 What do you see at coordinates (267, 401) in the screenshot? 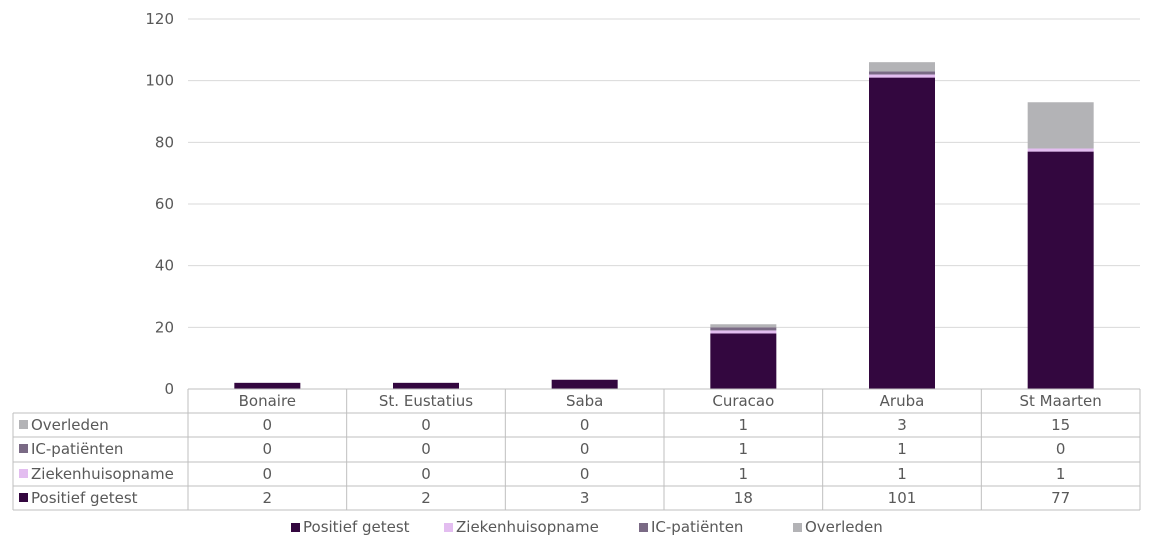
I see `category-label: Bonaire` at bounding box center [267, 401].